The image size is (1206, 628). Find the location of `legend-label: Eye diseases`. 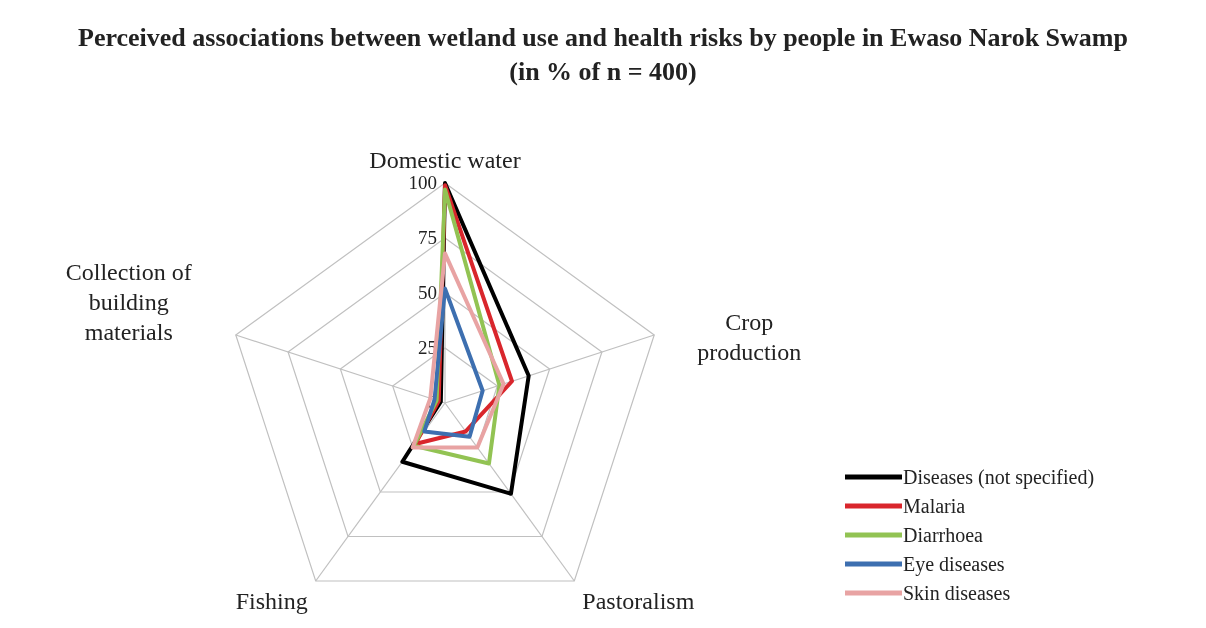

legend-label: Eye diseases is located at coordinates (954, 564).